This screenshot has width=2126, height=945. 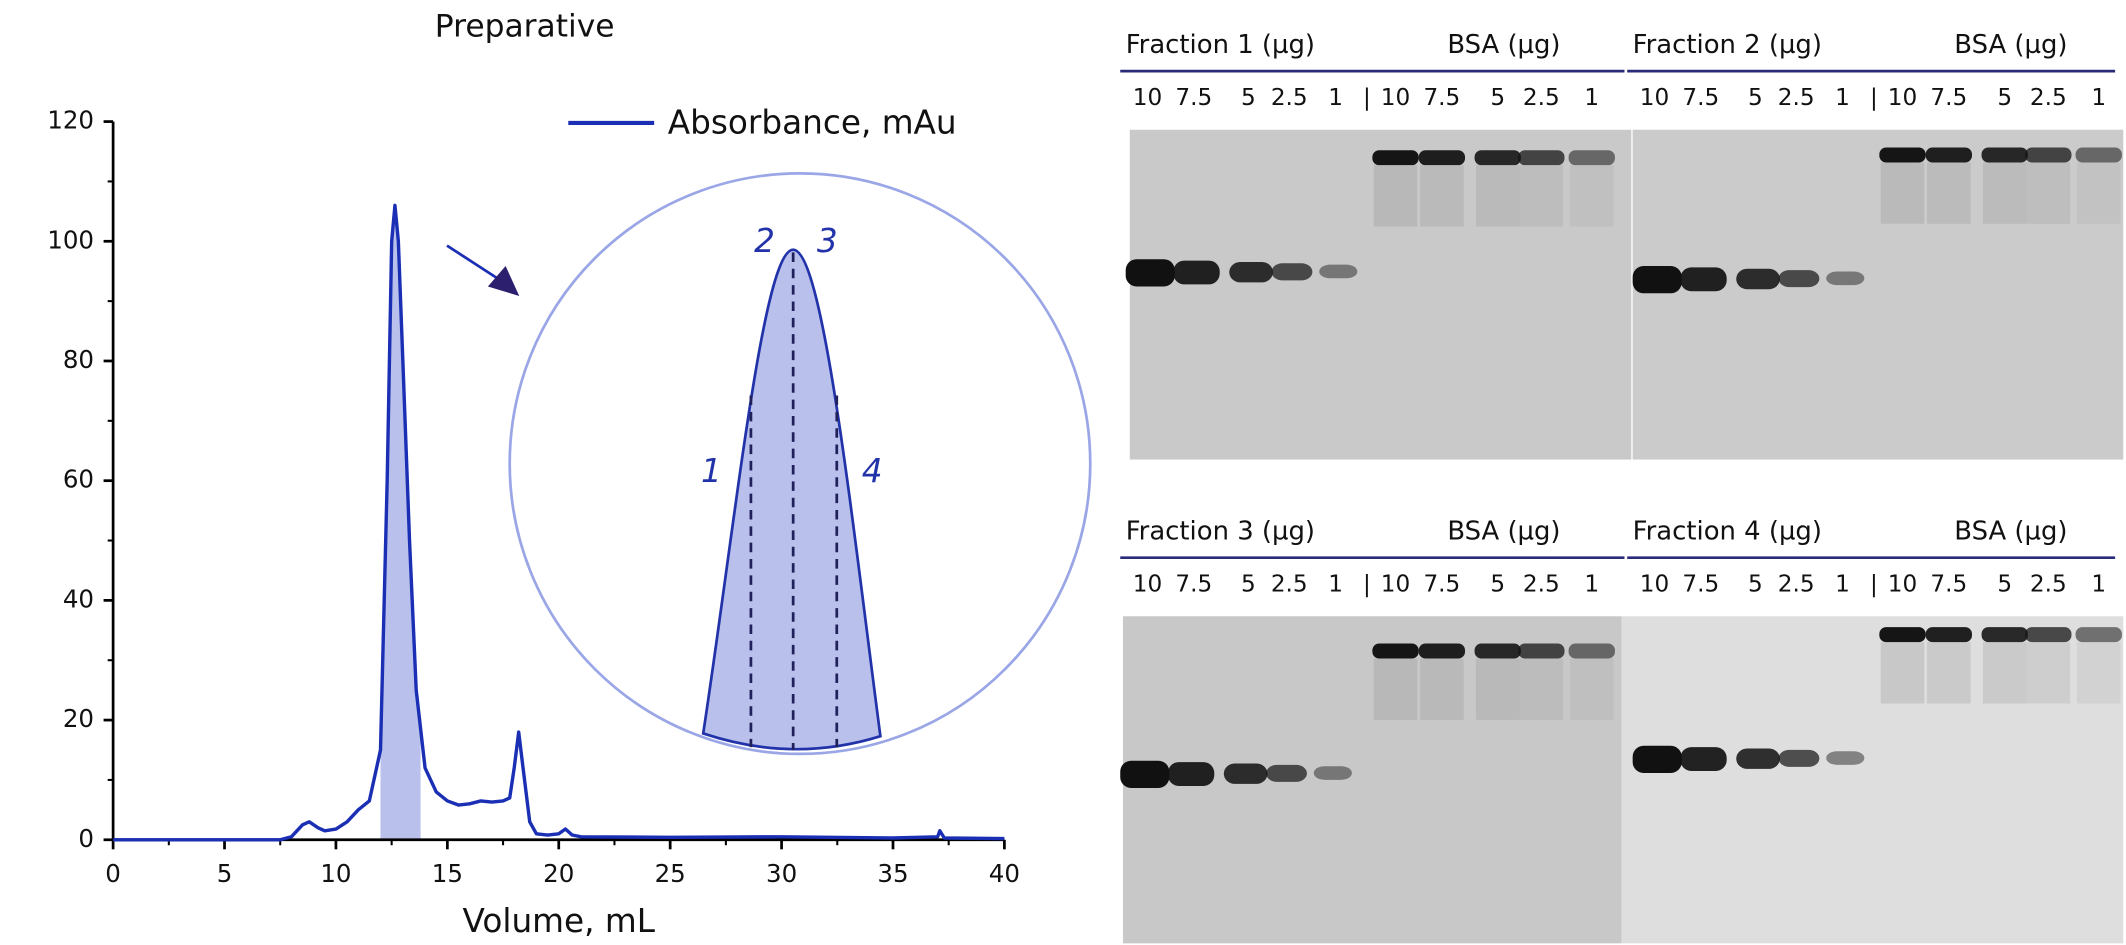 I want to click on inset-arrowhead, so click(x=503, y=281).